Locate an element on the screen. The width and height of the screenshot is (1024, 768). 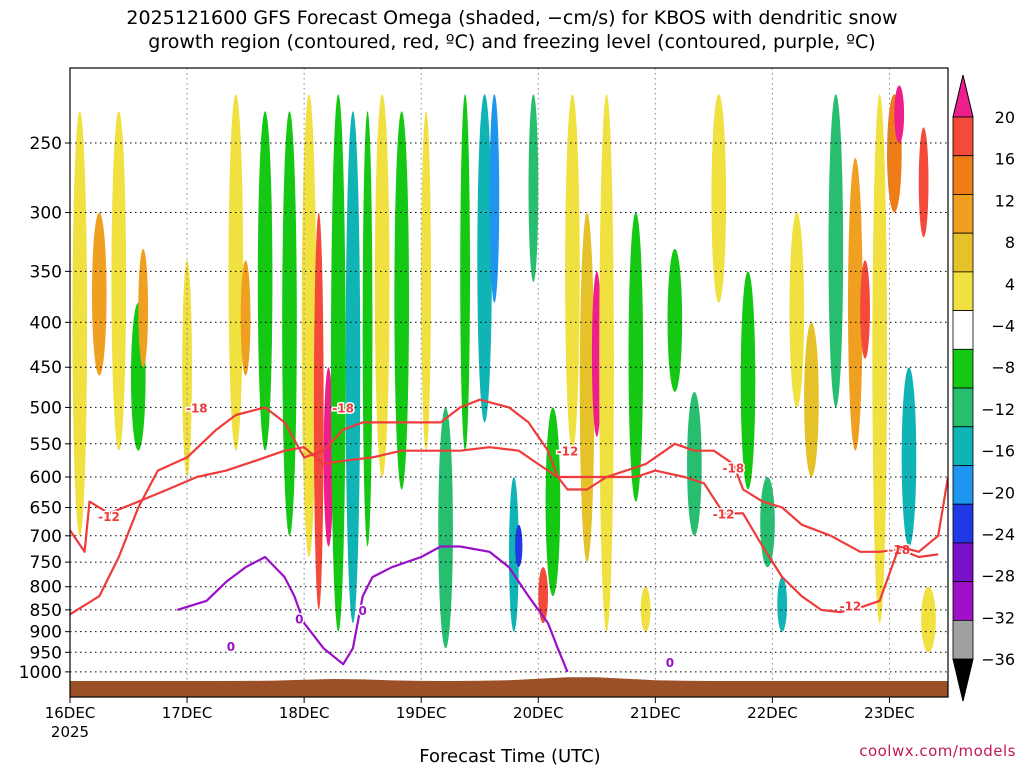
colorbar-label: −12 is located at coordinates (998, 409).